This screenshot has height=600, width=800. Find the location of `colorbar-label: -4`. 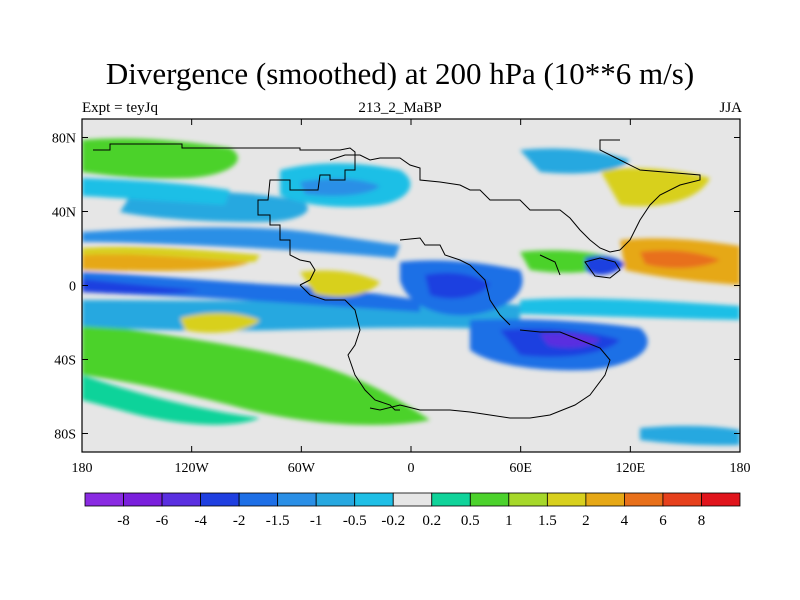

colorbar-label: -4 is located at coordinates (200, 521).